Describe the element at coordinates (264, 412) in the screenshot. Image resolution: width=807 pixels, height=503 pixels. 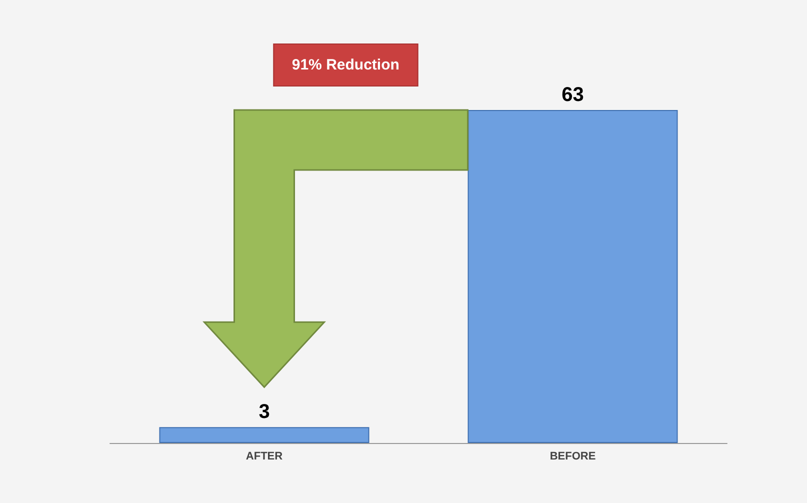
I see `data-label: 3` at that location.